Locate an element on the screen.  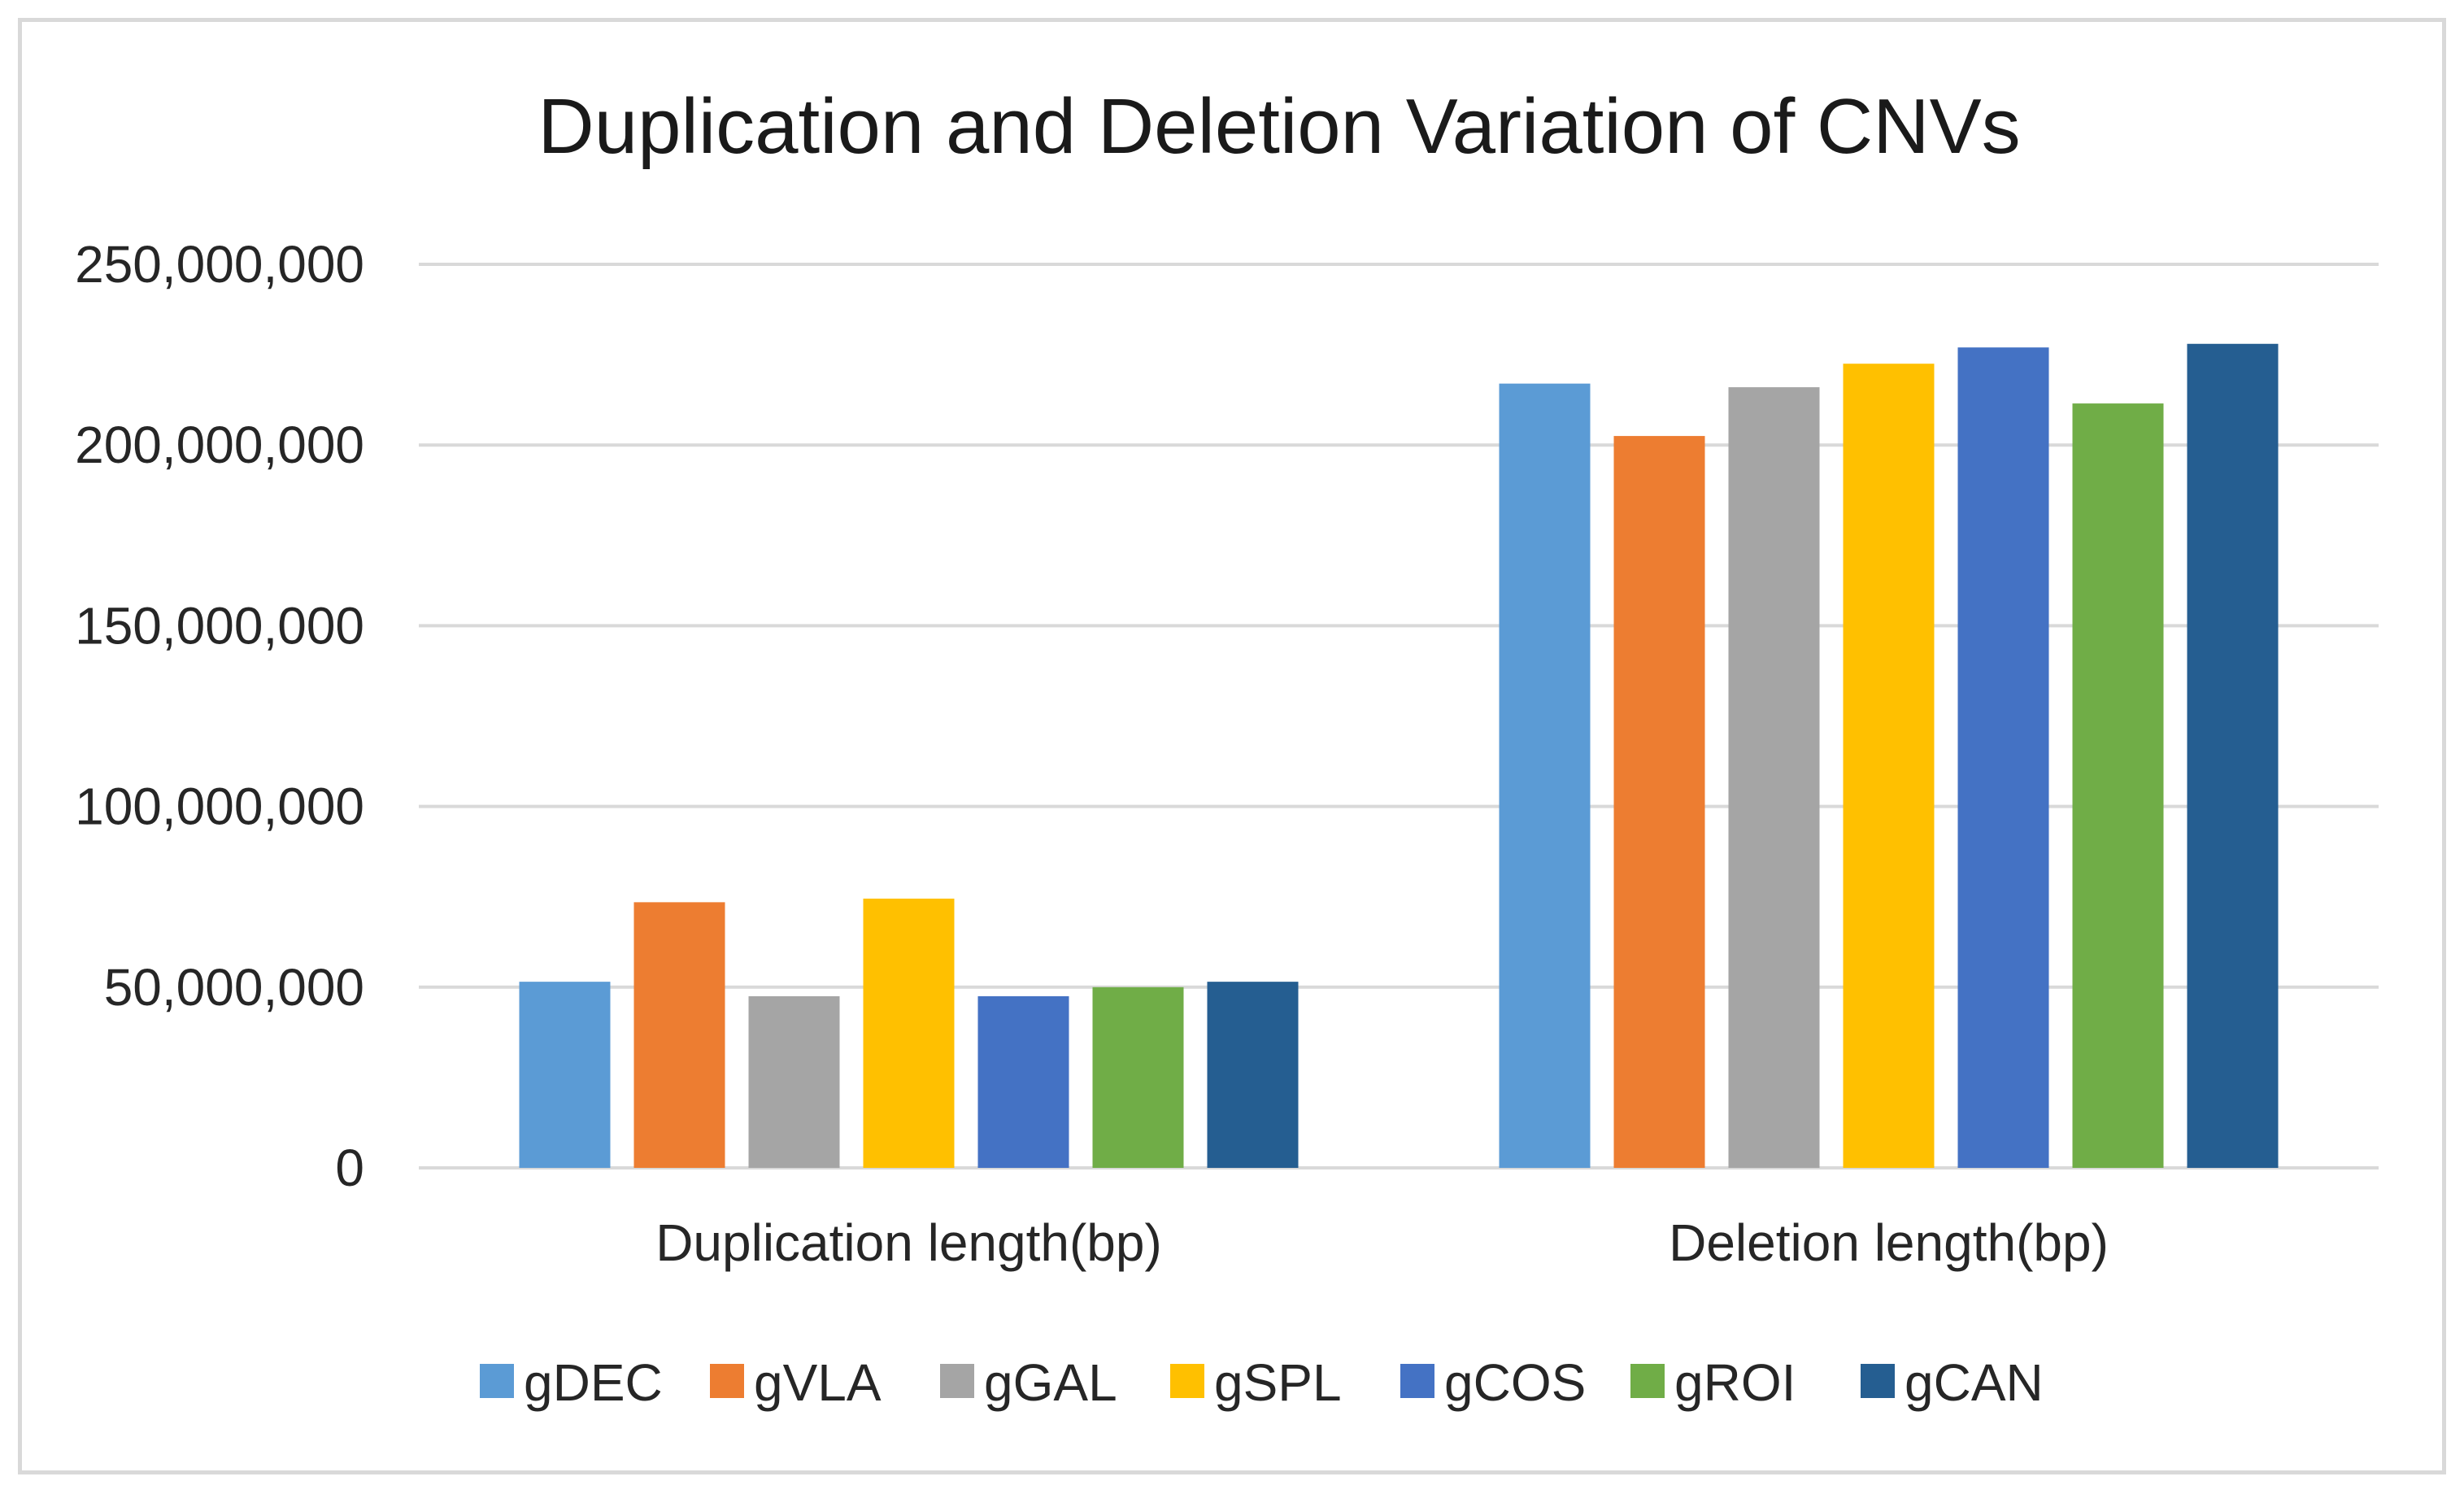
legend-swatch-gDEC is located at coordinates (497, 1381).